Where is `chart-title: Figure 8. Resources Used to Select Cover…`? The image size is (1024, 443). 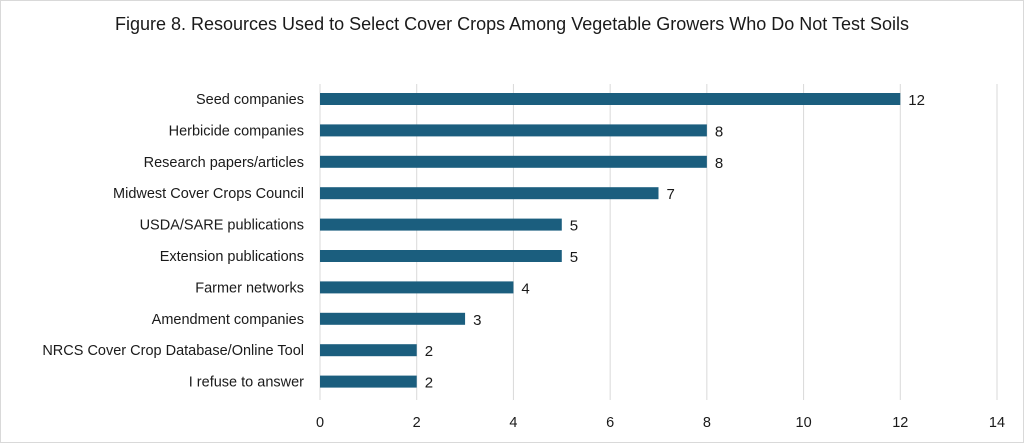 chart-title: Figure 8. Resources Used to Select Cover… is located at coordinates (512, 24).